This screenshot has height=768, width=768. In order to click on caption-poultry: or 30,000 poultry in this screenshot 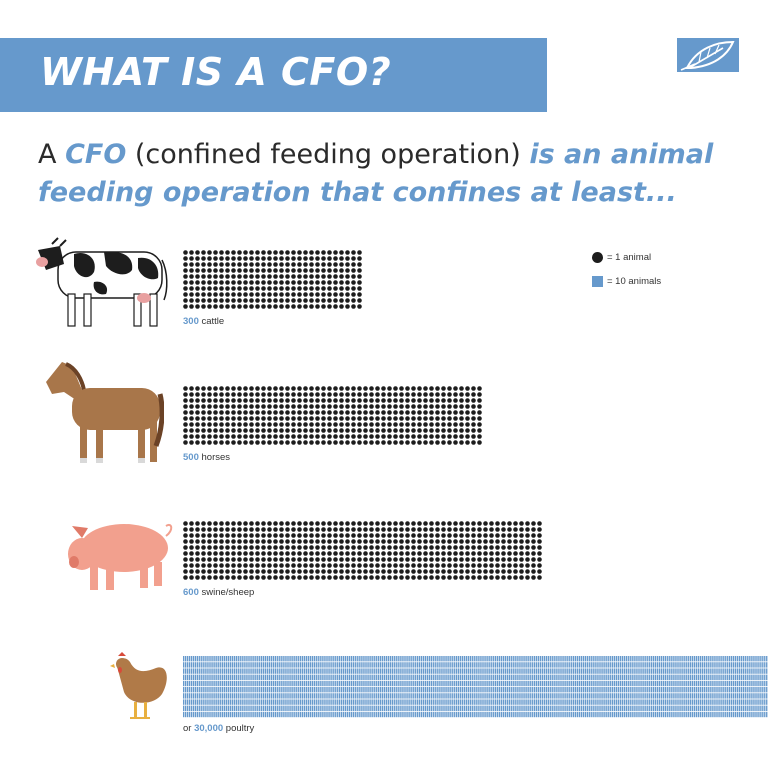, I will do `click(218, 728)`.